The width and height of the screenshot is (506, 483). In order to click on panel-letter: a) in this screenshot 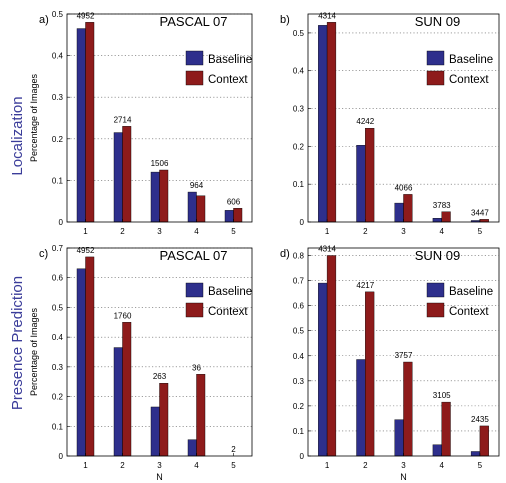, I will do `click(44, 20)`.